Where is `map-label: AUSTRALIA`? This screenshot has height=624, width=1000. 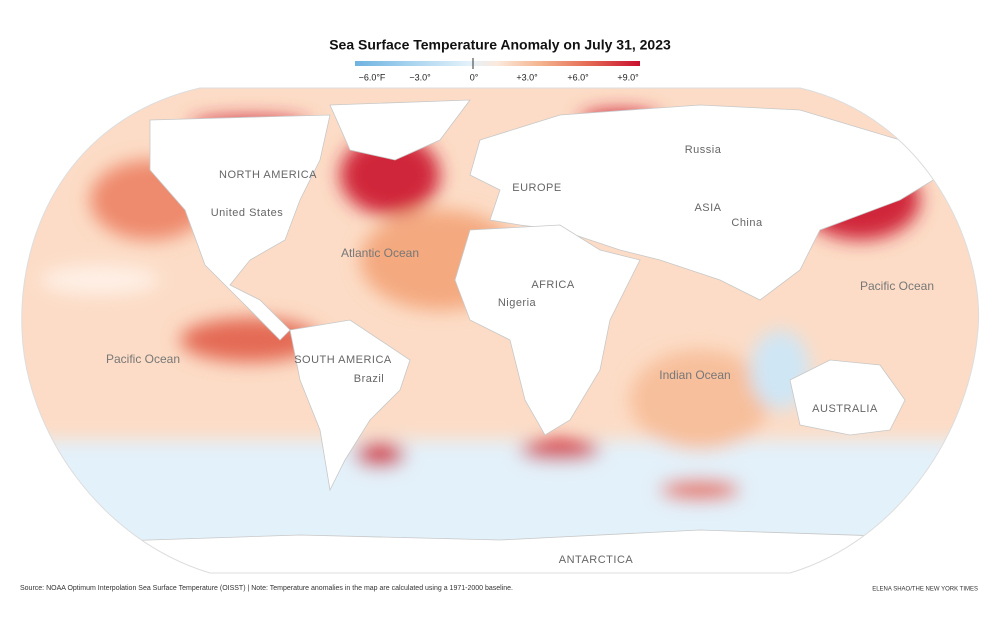
map-label: AUSTRALIA is located at coordinates (845, 409).